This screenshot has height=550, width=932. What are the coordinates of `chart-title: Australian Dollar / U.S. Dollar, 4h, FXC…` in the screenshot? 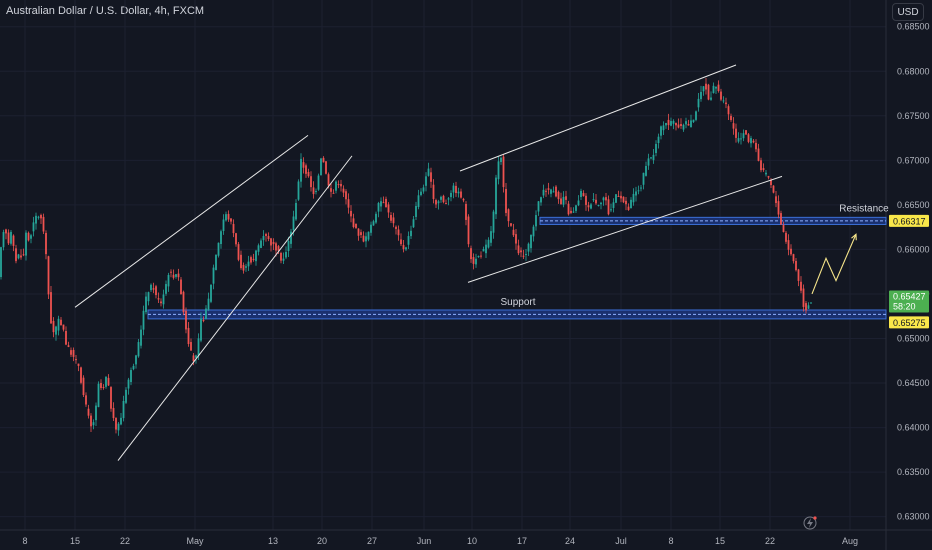 It's located at (105, 11).